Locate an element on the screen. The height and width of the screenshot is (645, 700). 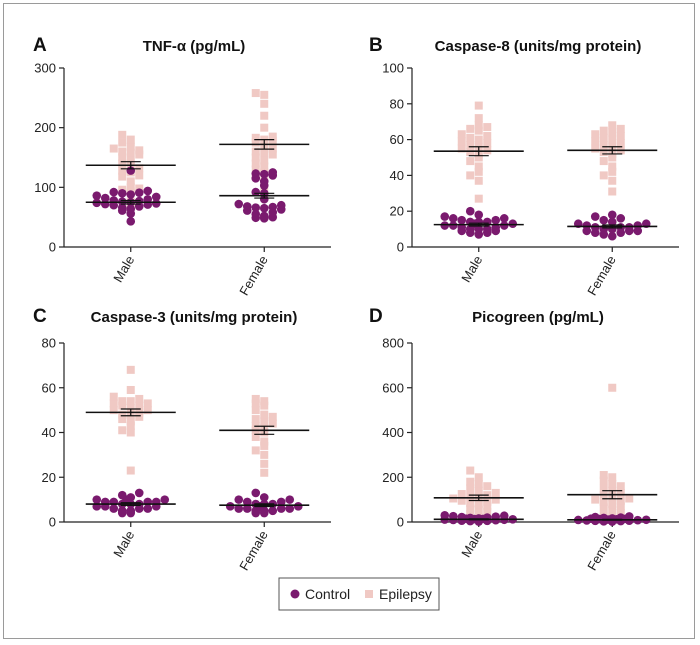
y-tick-label: 400 is located at coordinates (393, 432).